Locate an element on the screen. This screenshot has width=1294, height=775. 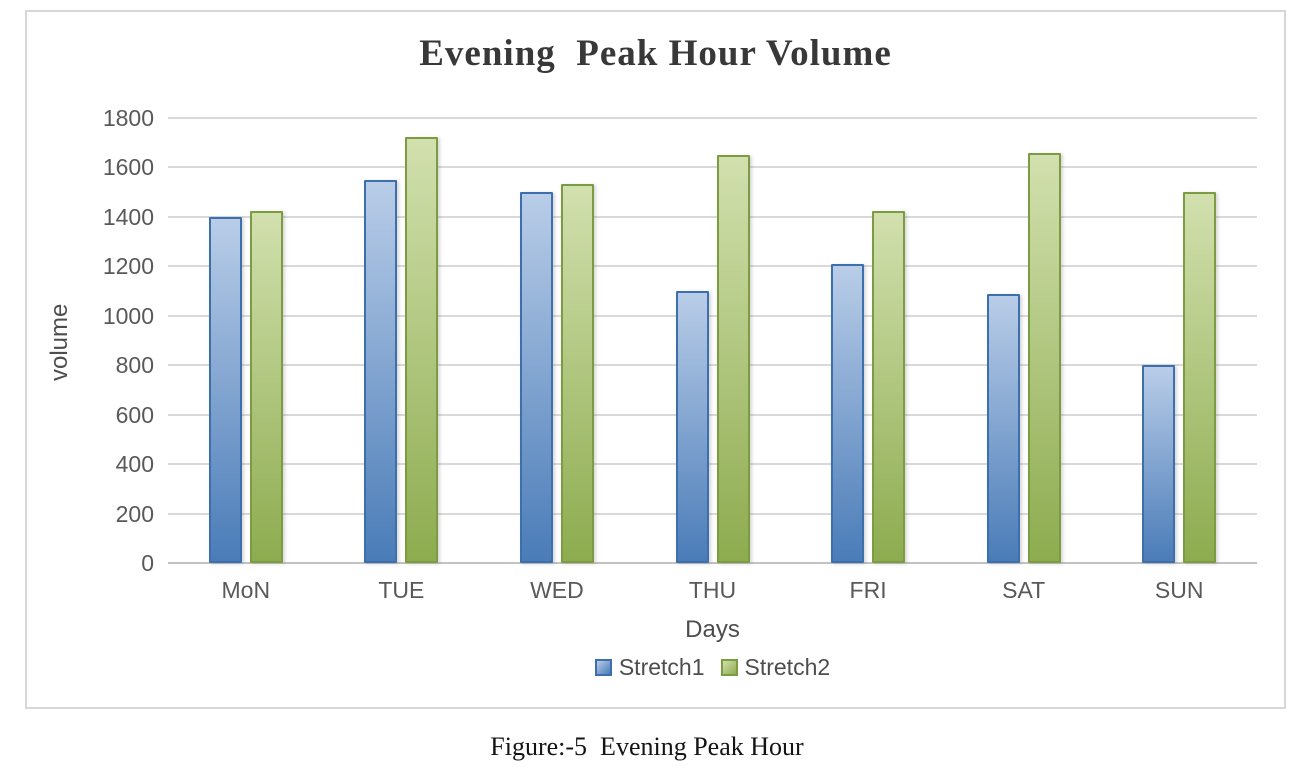
y-tick-label-1400: 1400 is located at coordinates (128, 216).